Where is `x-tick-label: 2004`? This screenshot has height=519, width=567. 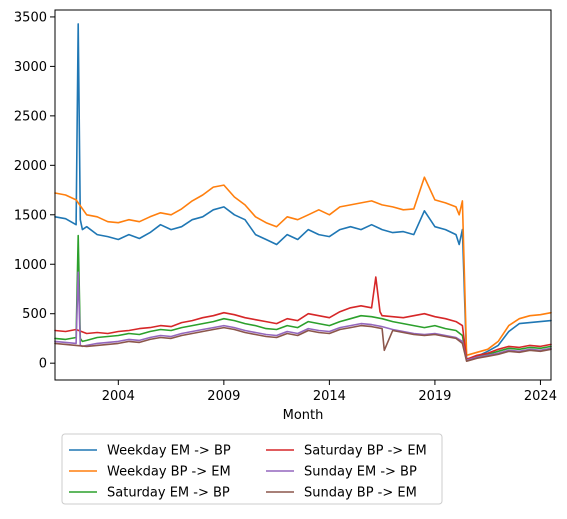 x-tick-label: 2004 is located at coordinates (118, 396).